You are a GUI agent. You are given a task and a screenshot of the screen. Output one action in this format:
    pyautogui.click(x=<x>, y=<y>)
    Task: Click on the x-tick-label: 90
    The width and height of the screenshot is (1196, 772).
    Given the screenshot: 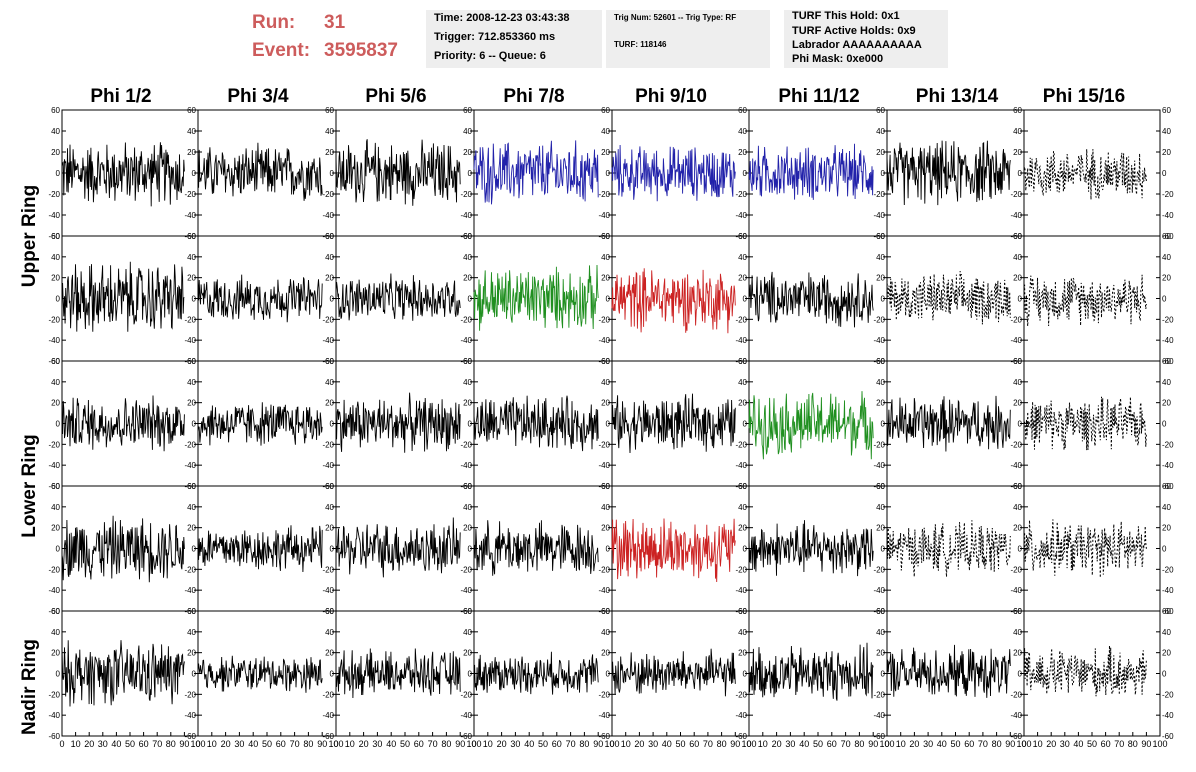 What is the action you would take?
    pyautogui.click(x=1146, y=744)
    